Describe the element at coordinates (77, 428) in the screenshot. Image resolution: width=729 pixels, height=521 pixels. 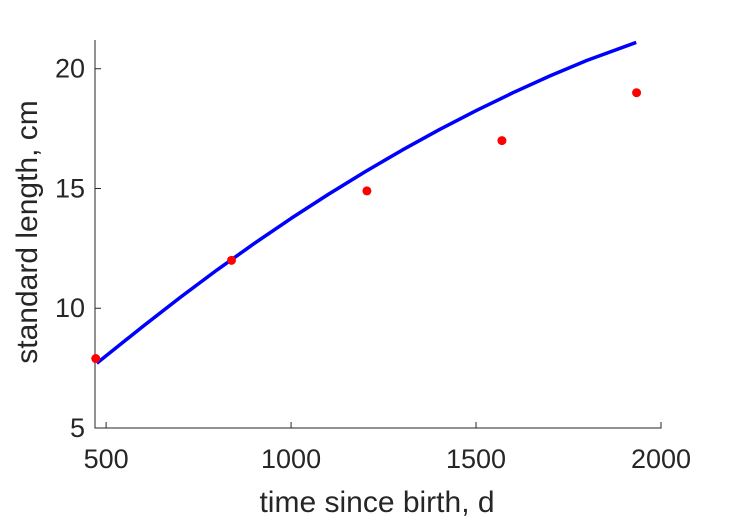
I see `y-tick-label: 5` at that location.